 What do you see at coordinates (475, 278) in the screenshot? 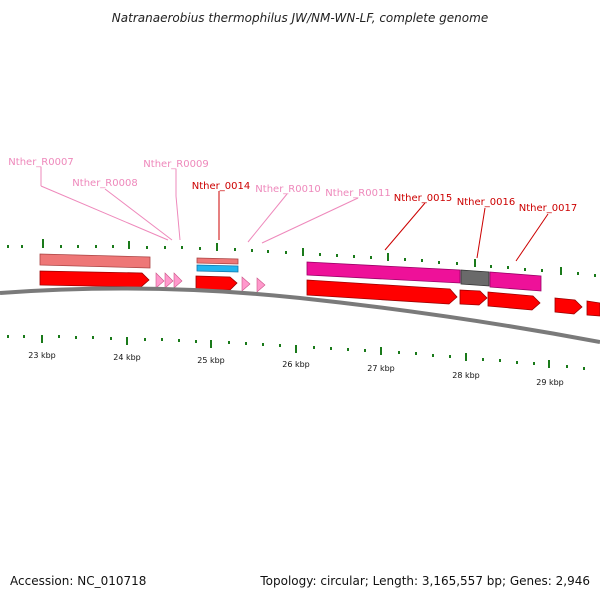
I see `gap-feature` at bounding box center [475, 278].